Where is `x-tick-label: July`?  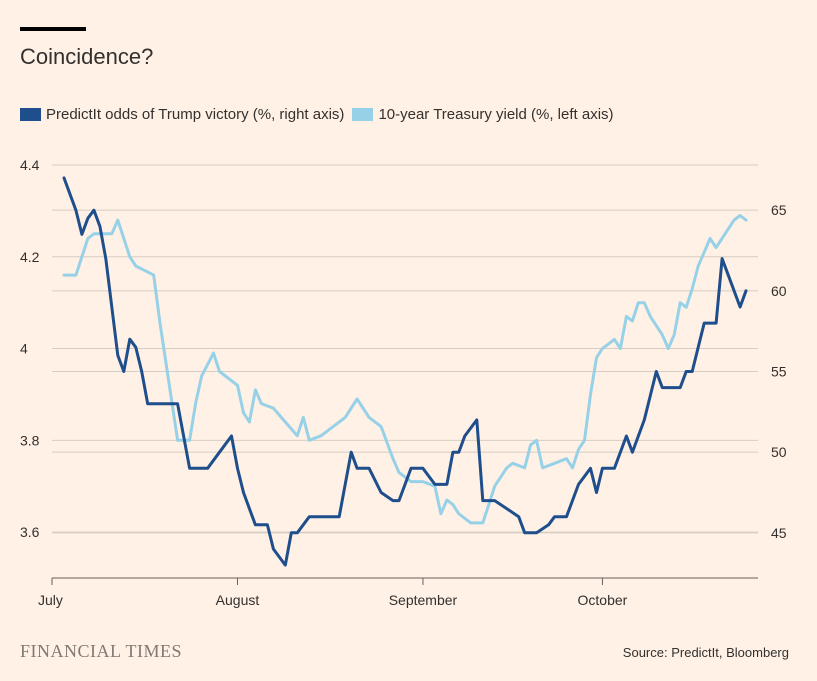 x-tick-label: July is located at coordinates (50, 600).